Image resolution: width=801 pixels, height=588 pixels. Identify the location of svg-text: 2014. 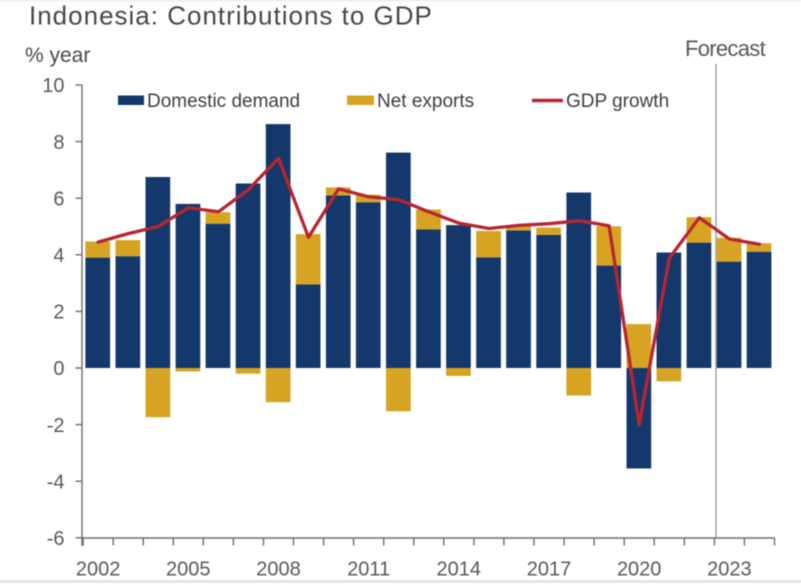
(459, 570).